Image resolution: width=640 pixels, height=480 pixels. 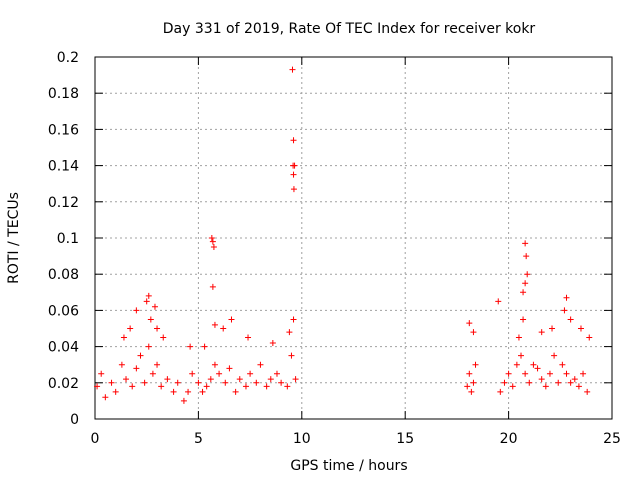 What do you see at coordinates (198, 439) in the screenshot?
I see `x-tick-label: 5` at bounding box center [198, 439].